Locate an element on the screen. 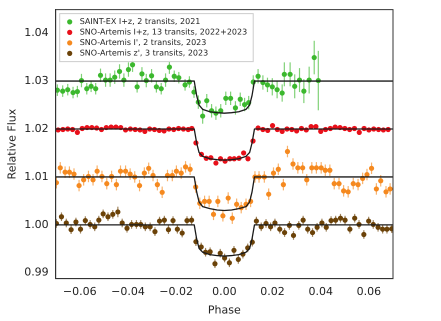 The image size is (441, 321). legend-label: SNO-Artemis I', 2 transits, 2023 is located at coordinates (143, 42).